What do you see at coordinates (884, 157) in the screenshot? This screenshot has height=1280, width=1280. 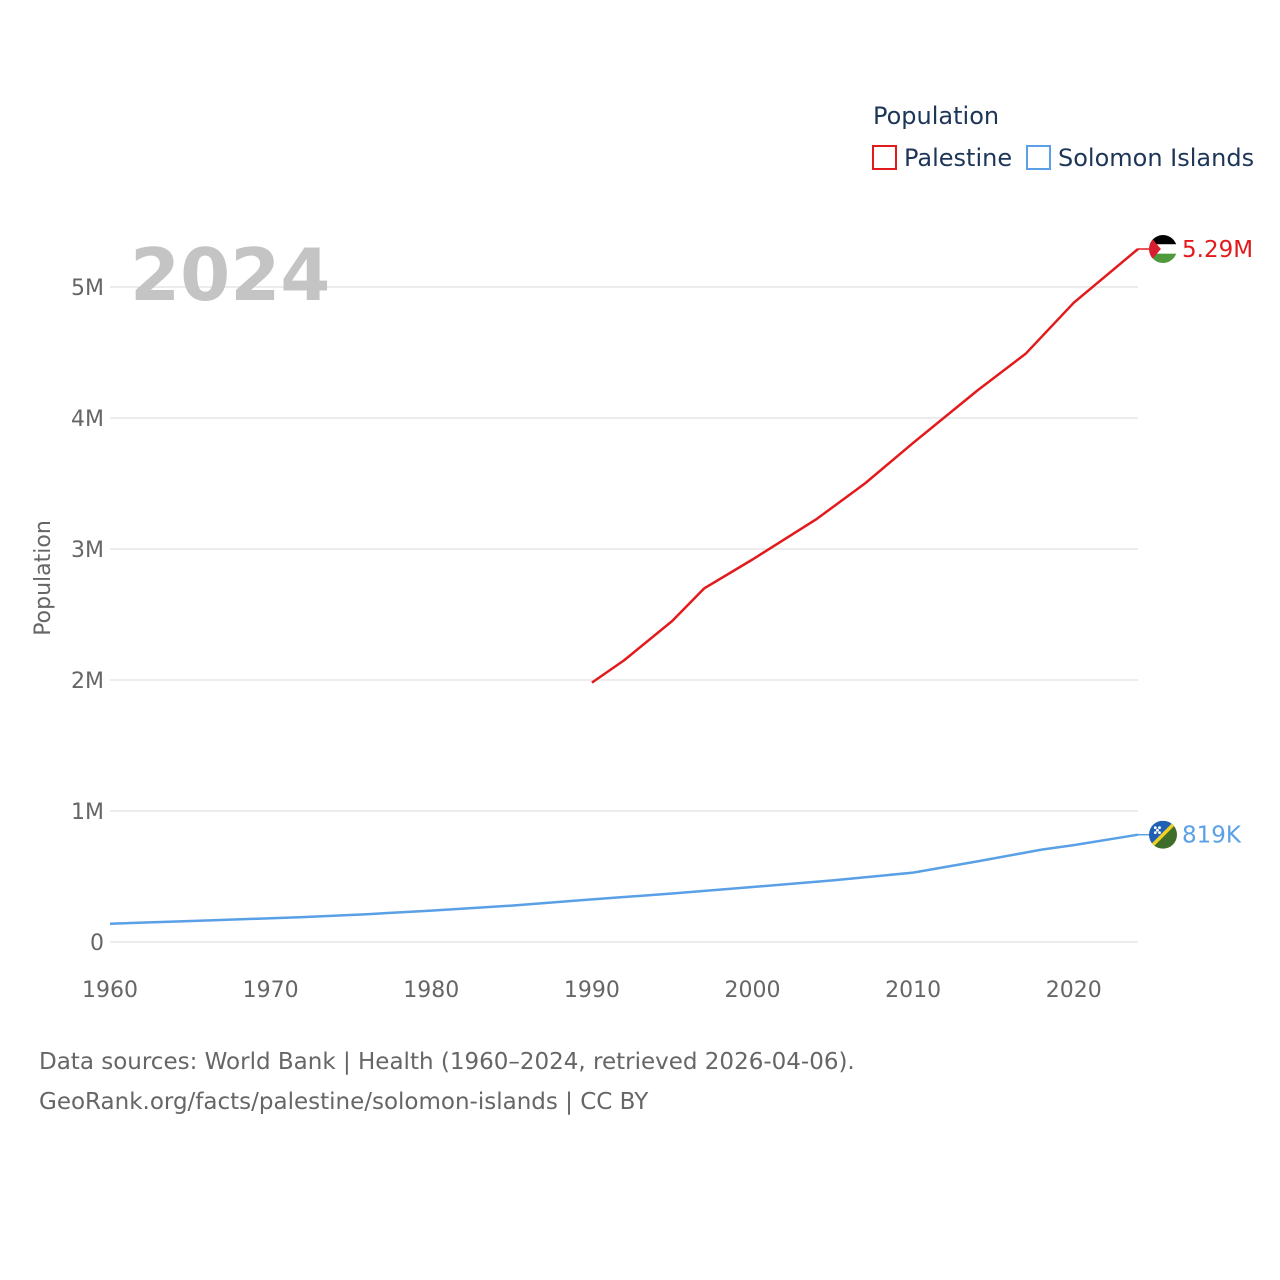 I see `legend-swatch-palestine` at bounding box center [884, 157].